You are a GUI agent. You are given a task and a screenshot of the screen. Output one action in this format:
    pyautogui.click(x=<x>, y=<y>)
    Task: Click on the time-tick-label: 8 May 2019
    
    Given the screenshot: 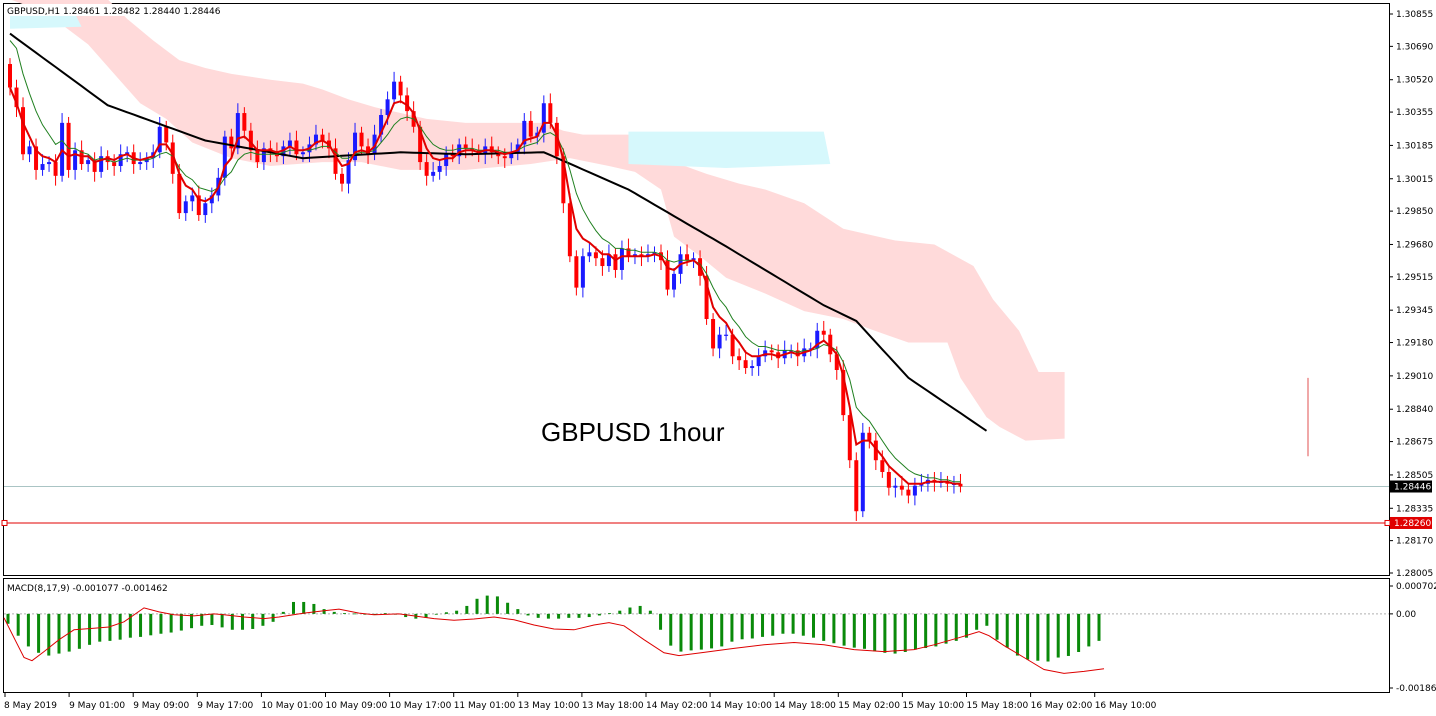 What is the action you would take?
    pyautogui.click(x=30, y=706)
    